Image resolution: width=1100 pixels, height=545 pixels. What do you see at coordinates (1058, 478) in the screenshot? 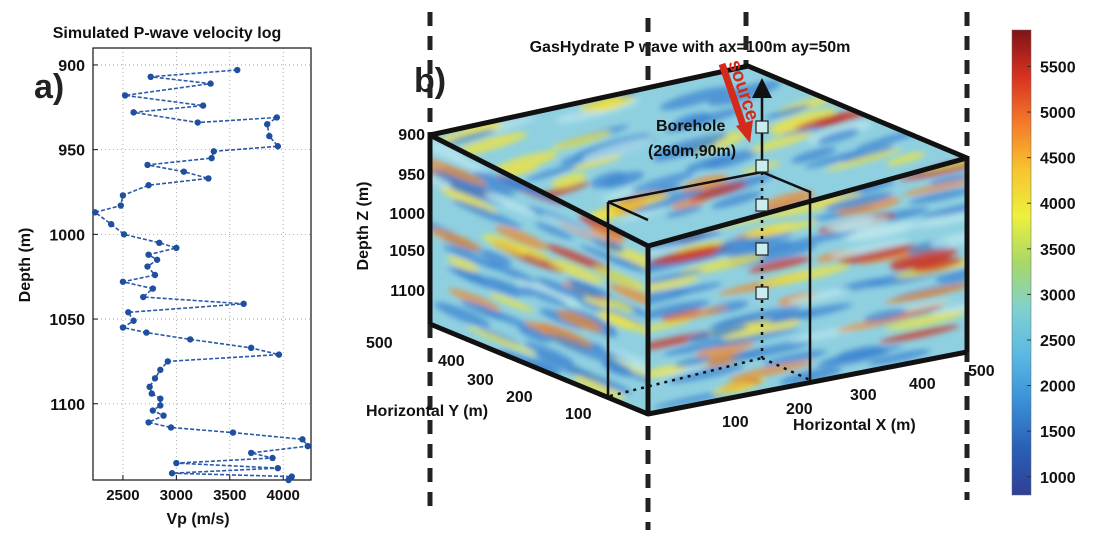
I see `colorbar-tick-label-9: 1000` at bounding box center [1058, 478].